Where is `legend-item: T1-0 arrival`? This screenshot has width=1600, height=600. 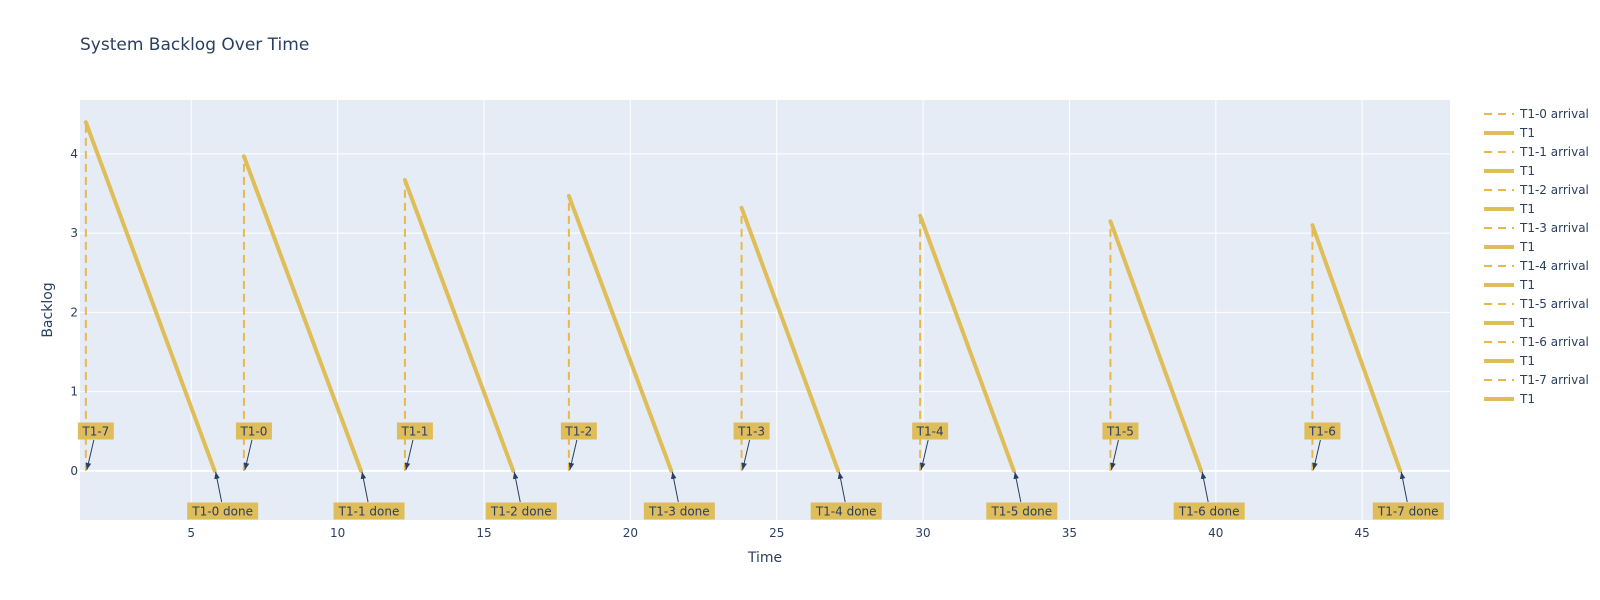 legend-item: T1-0 arrival is located at coordinates (1536, 114).